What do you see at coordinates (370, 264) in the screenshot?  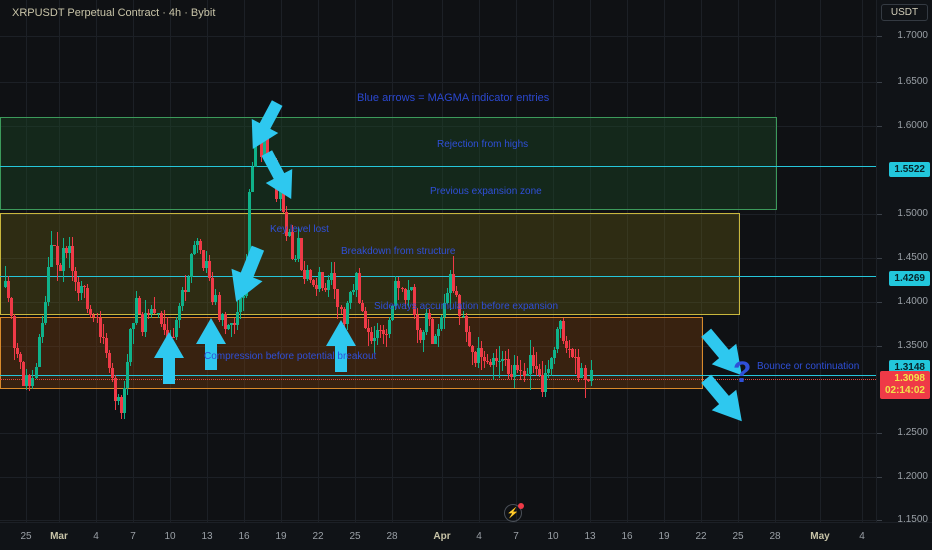 I see `zone-previous-expansion` at bounding box center [370, 264].